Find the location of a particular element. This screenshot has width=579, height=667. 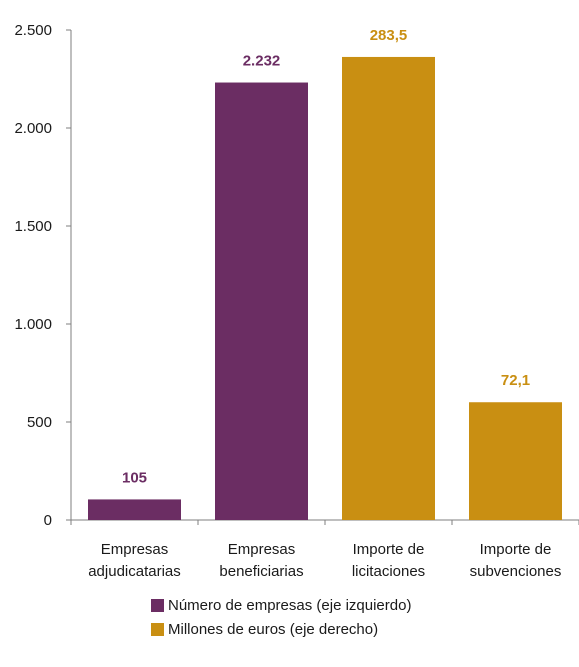

legend-swatch-gold is located at coordinates (157, 629).